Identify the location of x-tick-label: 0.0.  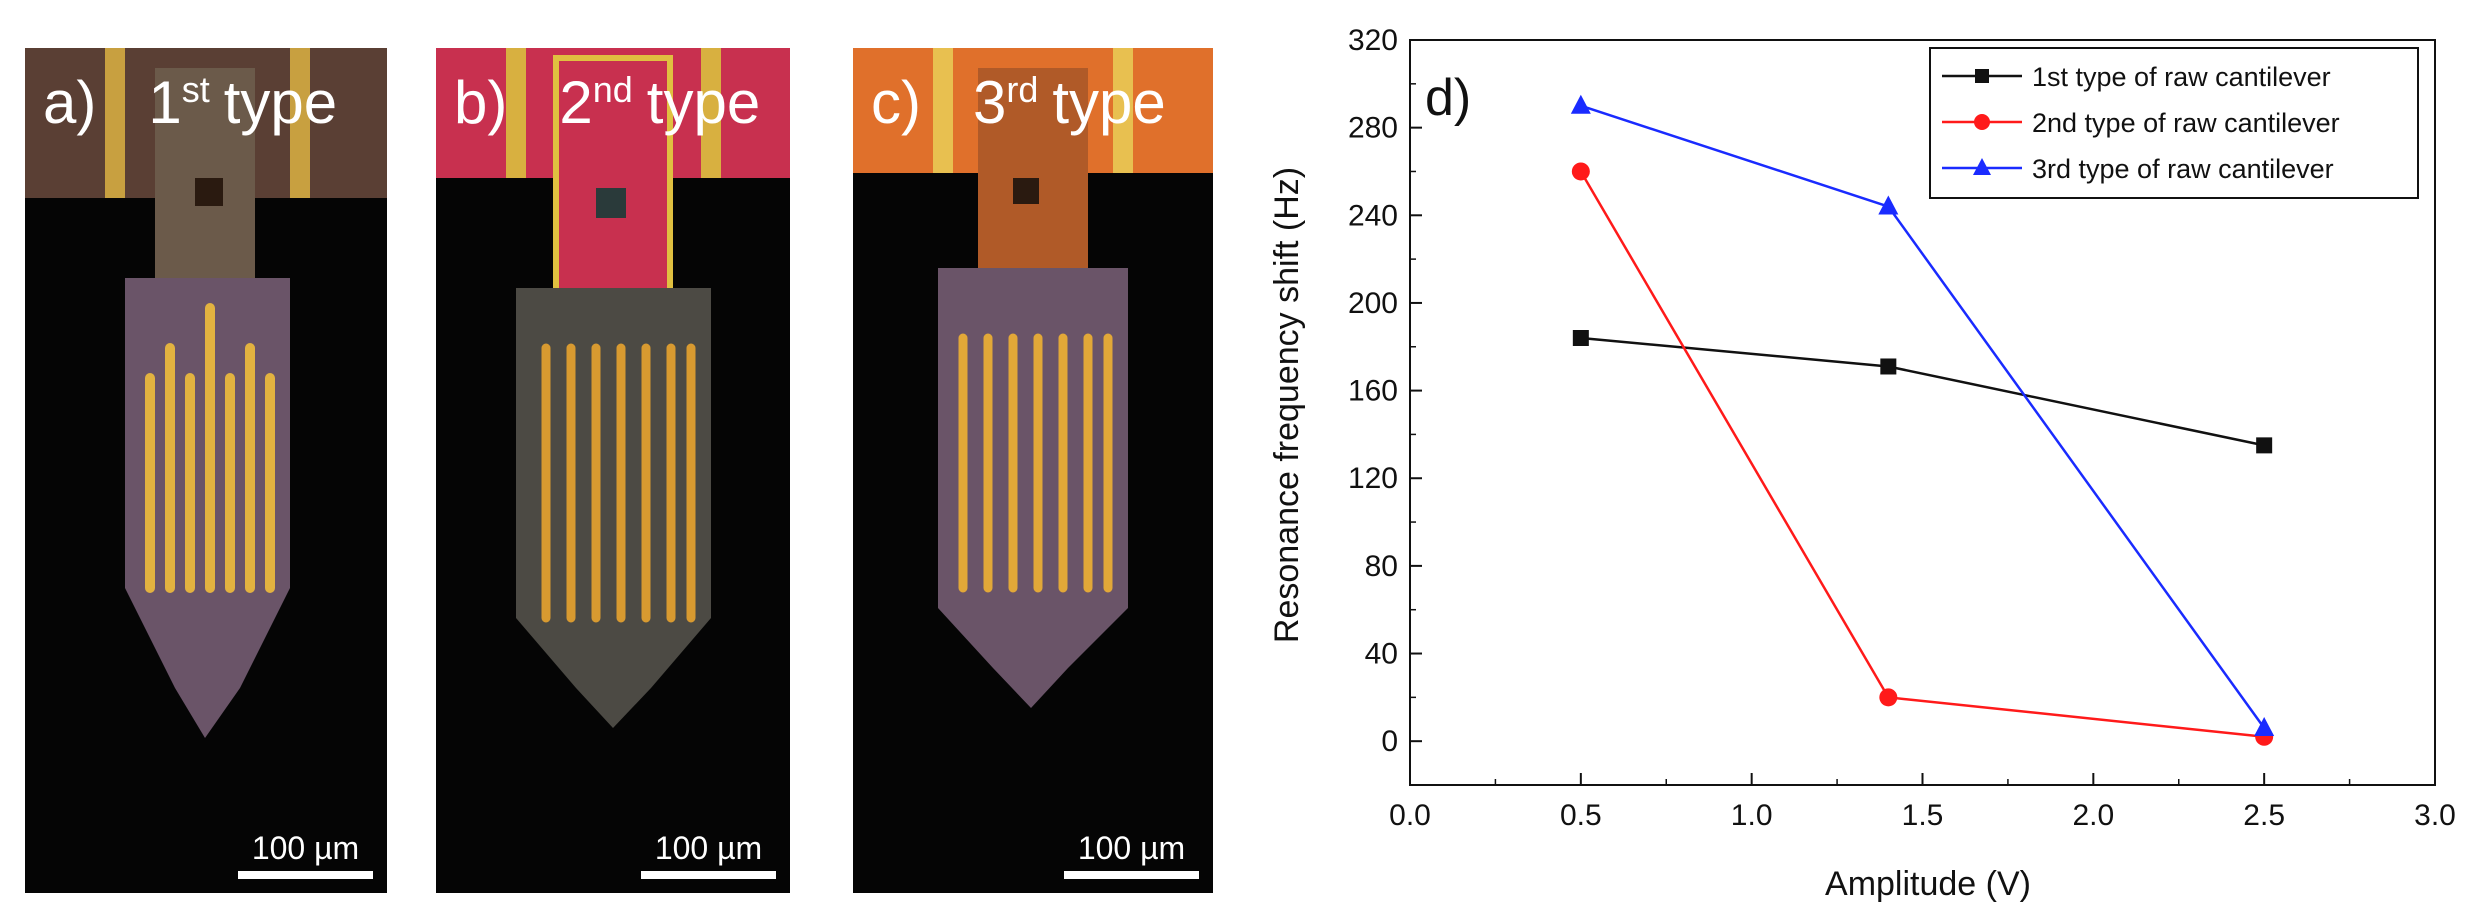
(1410, 815).